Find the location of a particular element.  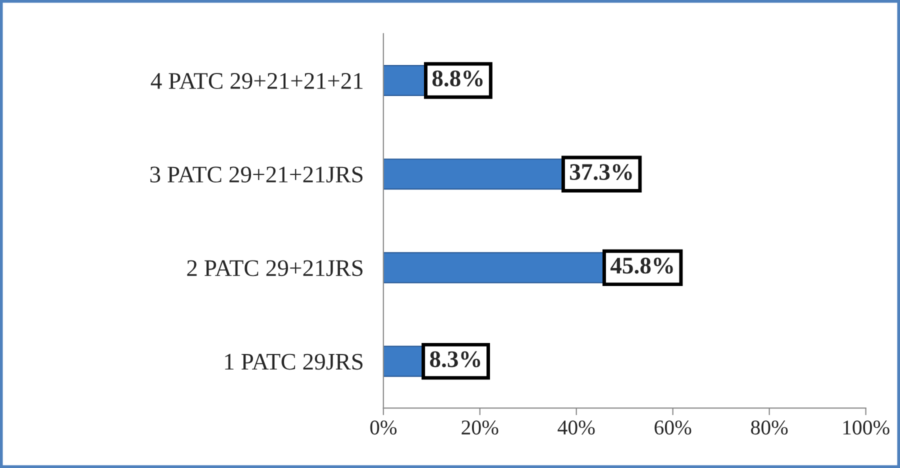

y-tick-label: 3 PATC 29+21+21JRS is located at coordinates (256, 174).